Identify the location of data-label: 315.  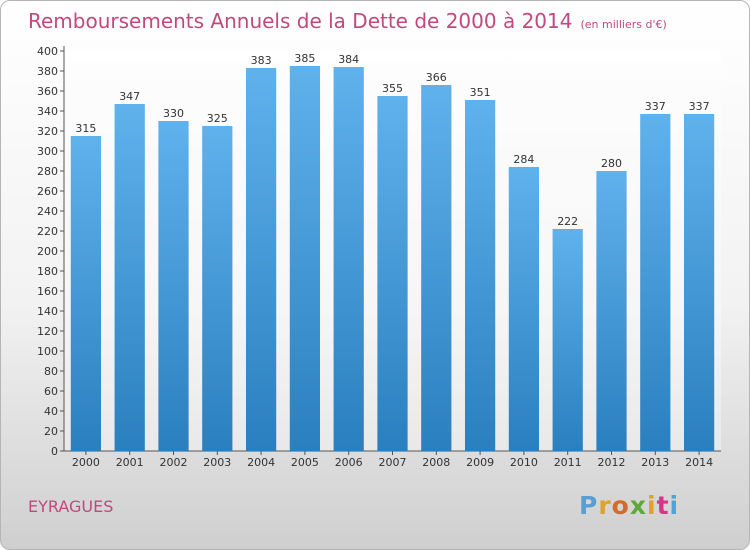
(85, 128).